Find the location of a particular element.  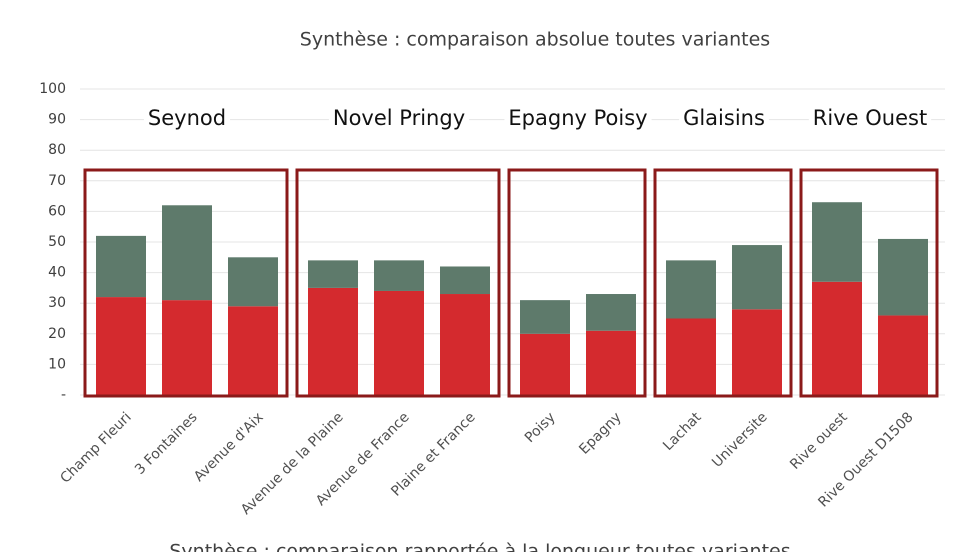

y-tick-label: 40 is located at coordinates (57, 273).